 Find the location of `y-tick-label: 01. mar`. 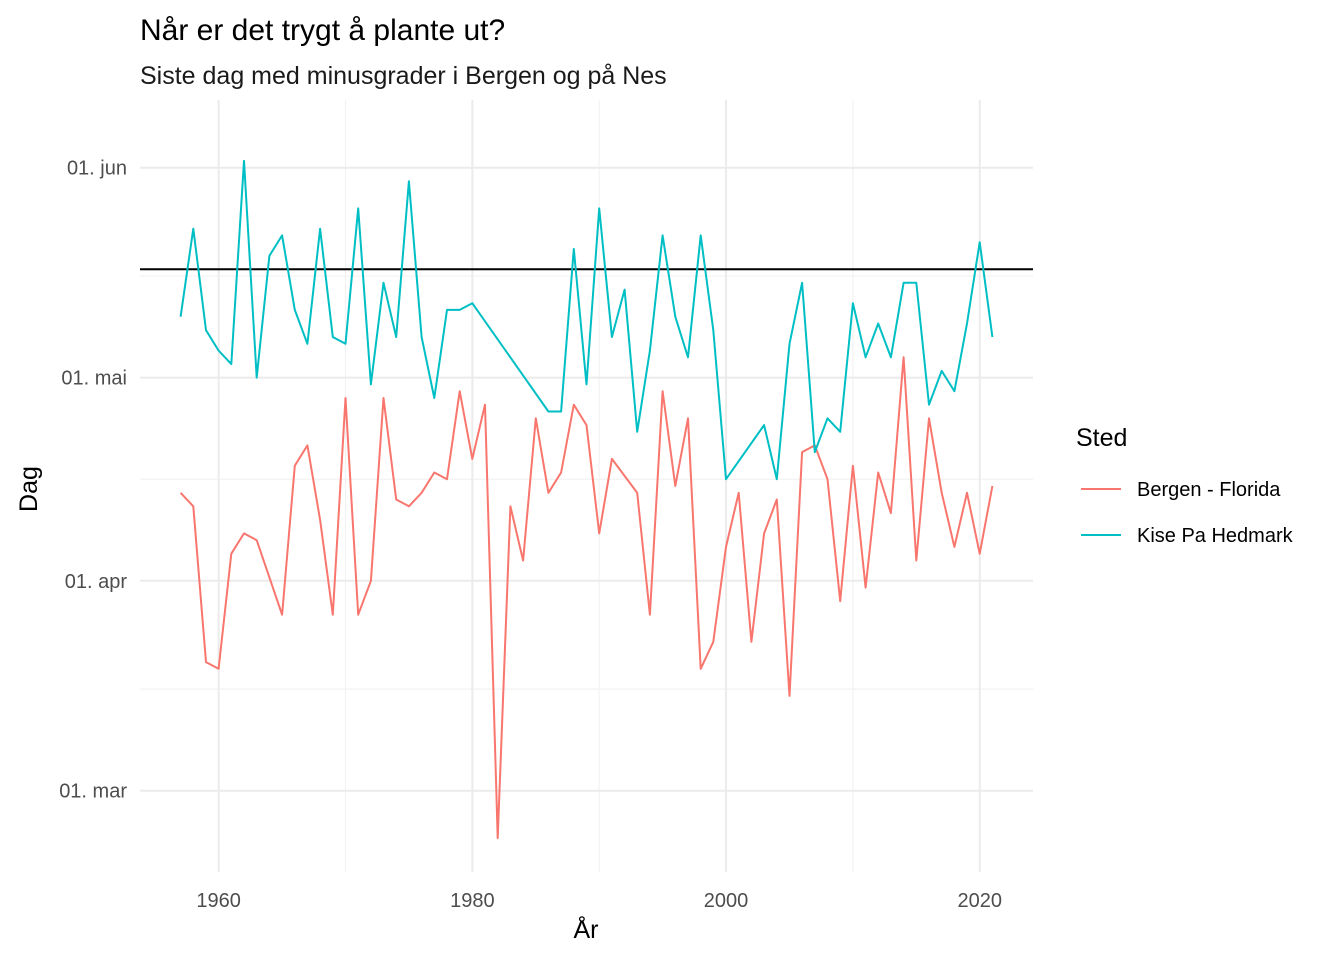

y-tick-label: 01. mar is located at coordinates (93, 792).